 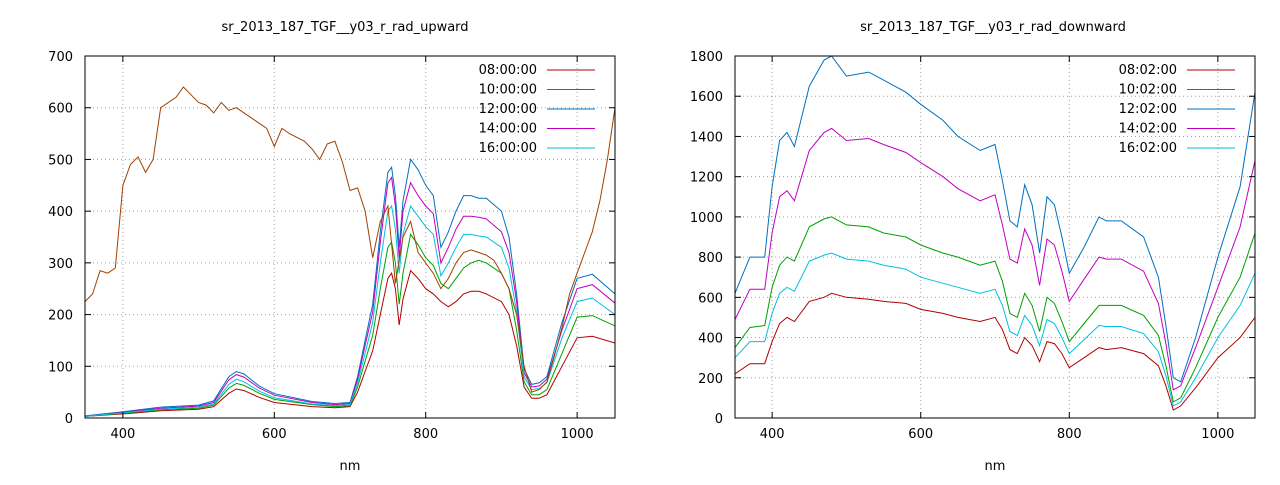 What do you see at coordinates (706, 97) in the screenshot?
I see `y-tick-label: 1600` at bounding box center [706, 97].